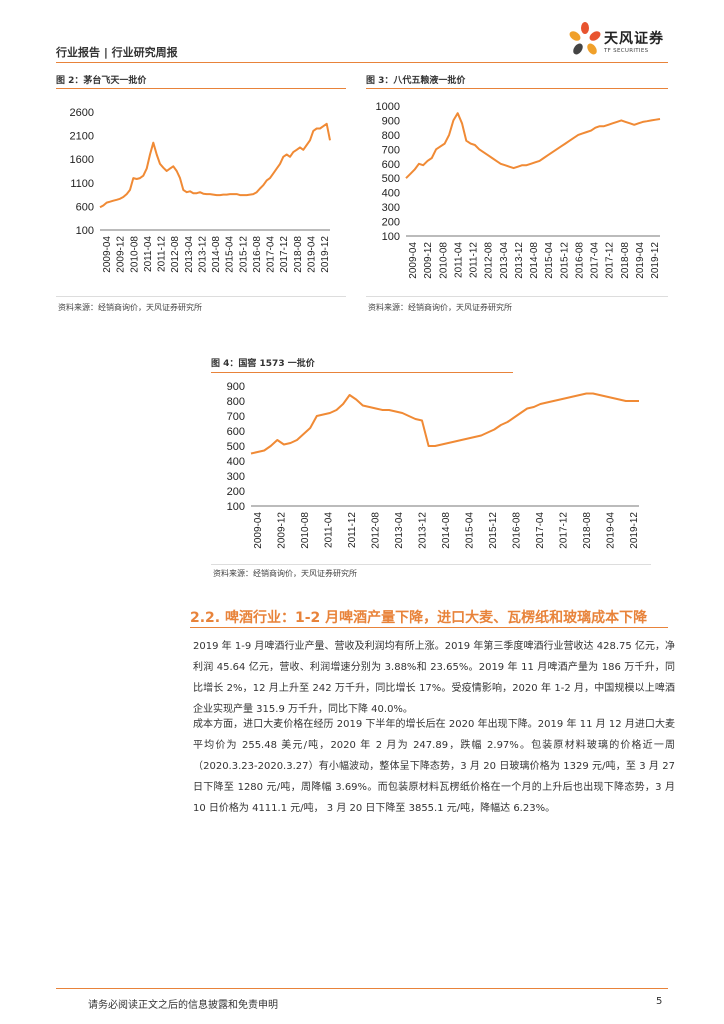 This screenshot has height=1024, width=724. Describe the element at coordinates (101, 81) in the screenshot. I see `figure-2-title: 图 2：茅台飞天一批价` at that location.